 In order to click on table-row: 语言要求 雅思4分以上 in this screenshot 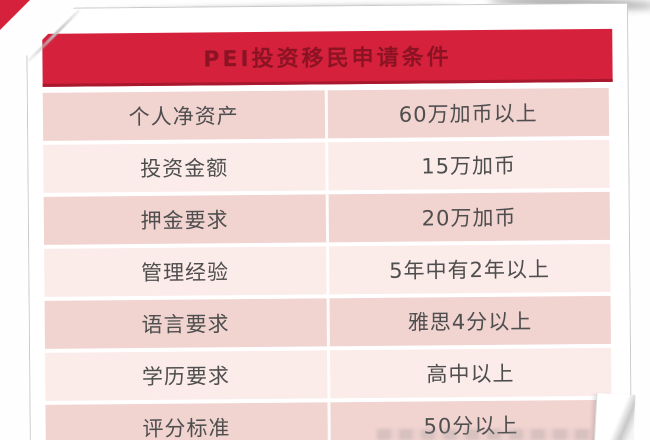, I will do `click(328, 322)`.